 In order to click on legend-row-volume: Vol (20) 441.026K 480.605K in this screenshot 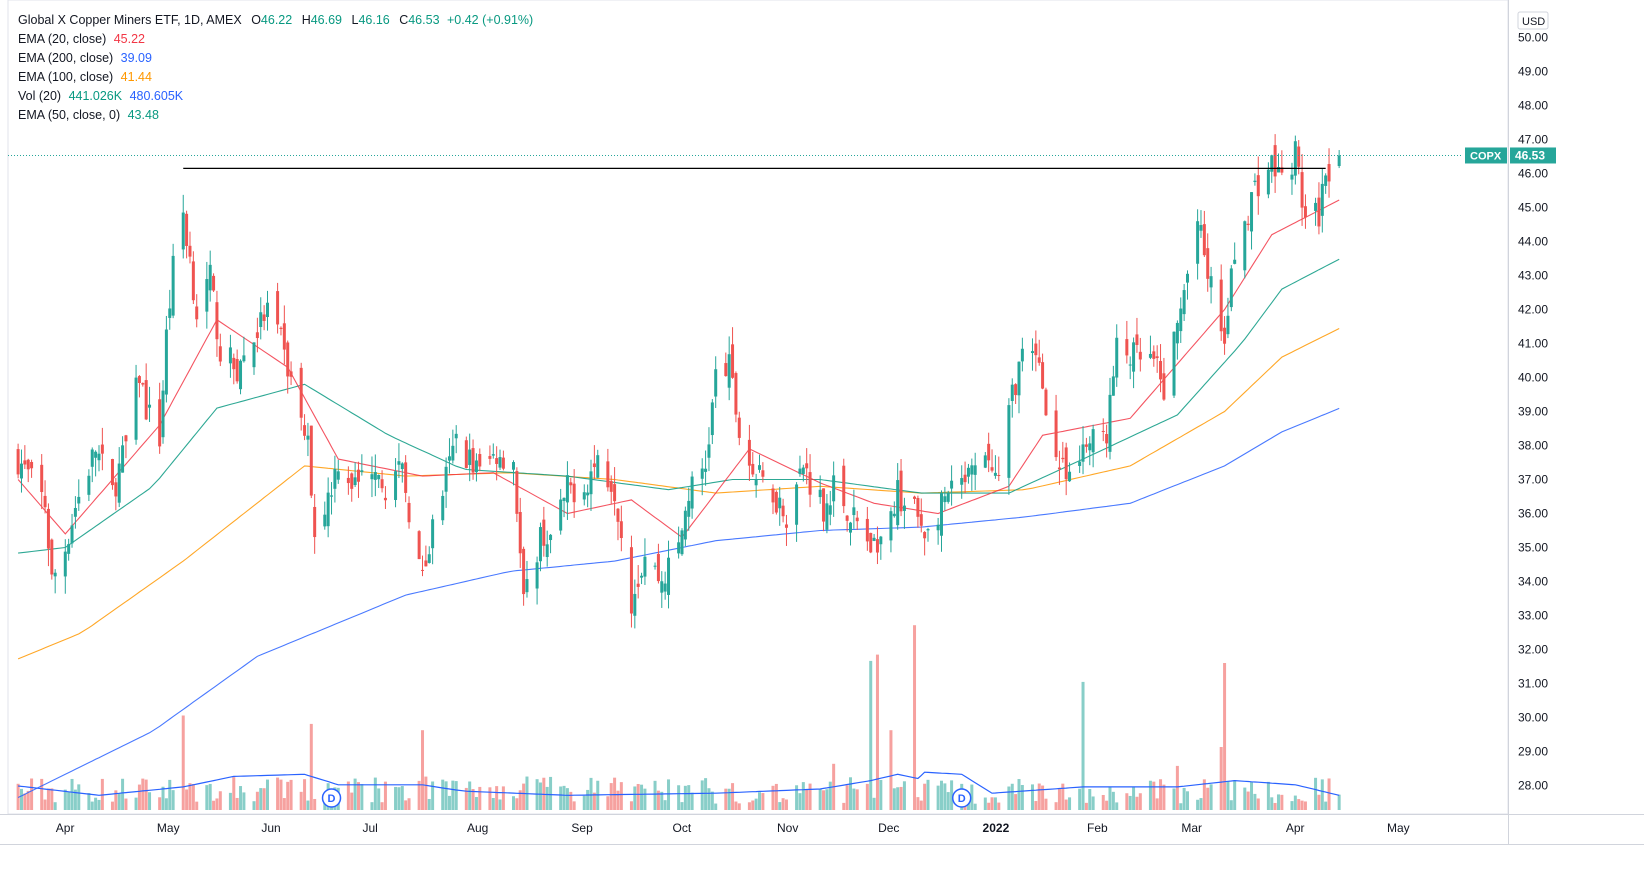, I will do `click(275, 96)`.